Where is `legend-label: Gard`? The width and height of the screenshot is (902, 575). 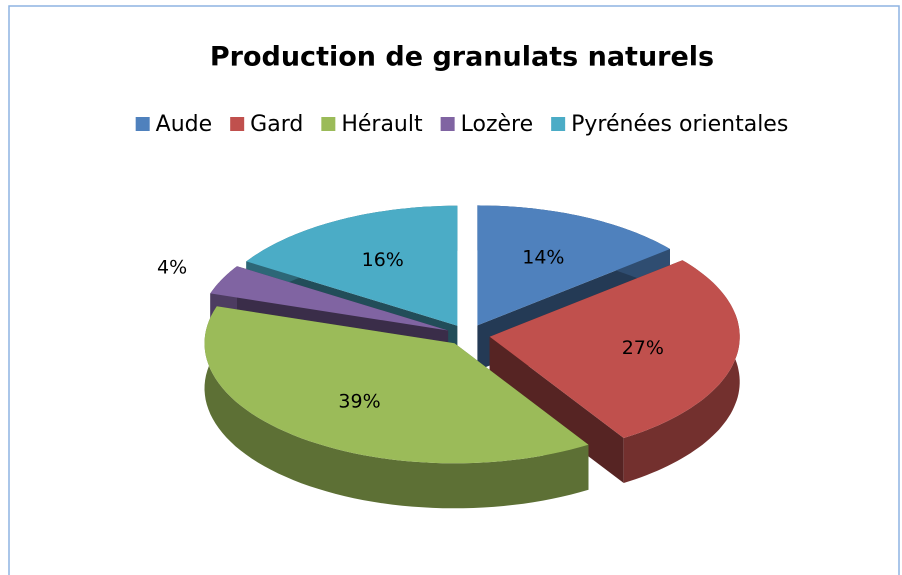 legend-label: Gard is located at coordinates (276, 124).